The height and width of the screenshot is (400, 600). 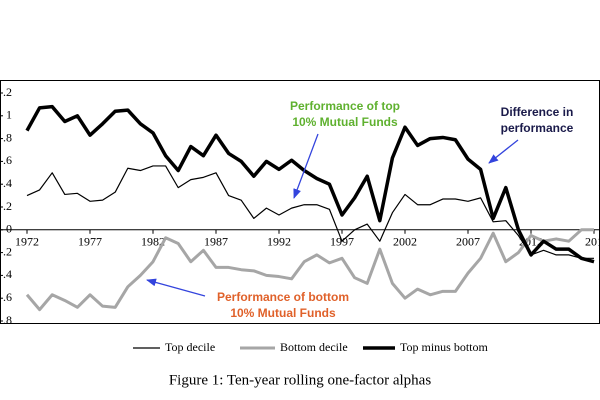 What do you see at coordinates (279, 242) in the screenshot?
I see `x-tick-label: 1992` at bounding box center [279, 242].